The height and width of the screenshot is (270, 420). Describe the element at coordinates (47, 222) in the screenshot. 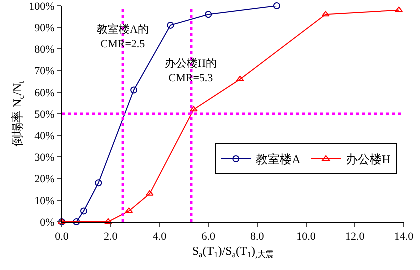

I see `y-tick-label: 0%` at that location.